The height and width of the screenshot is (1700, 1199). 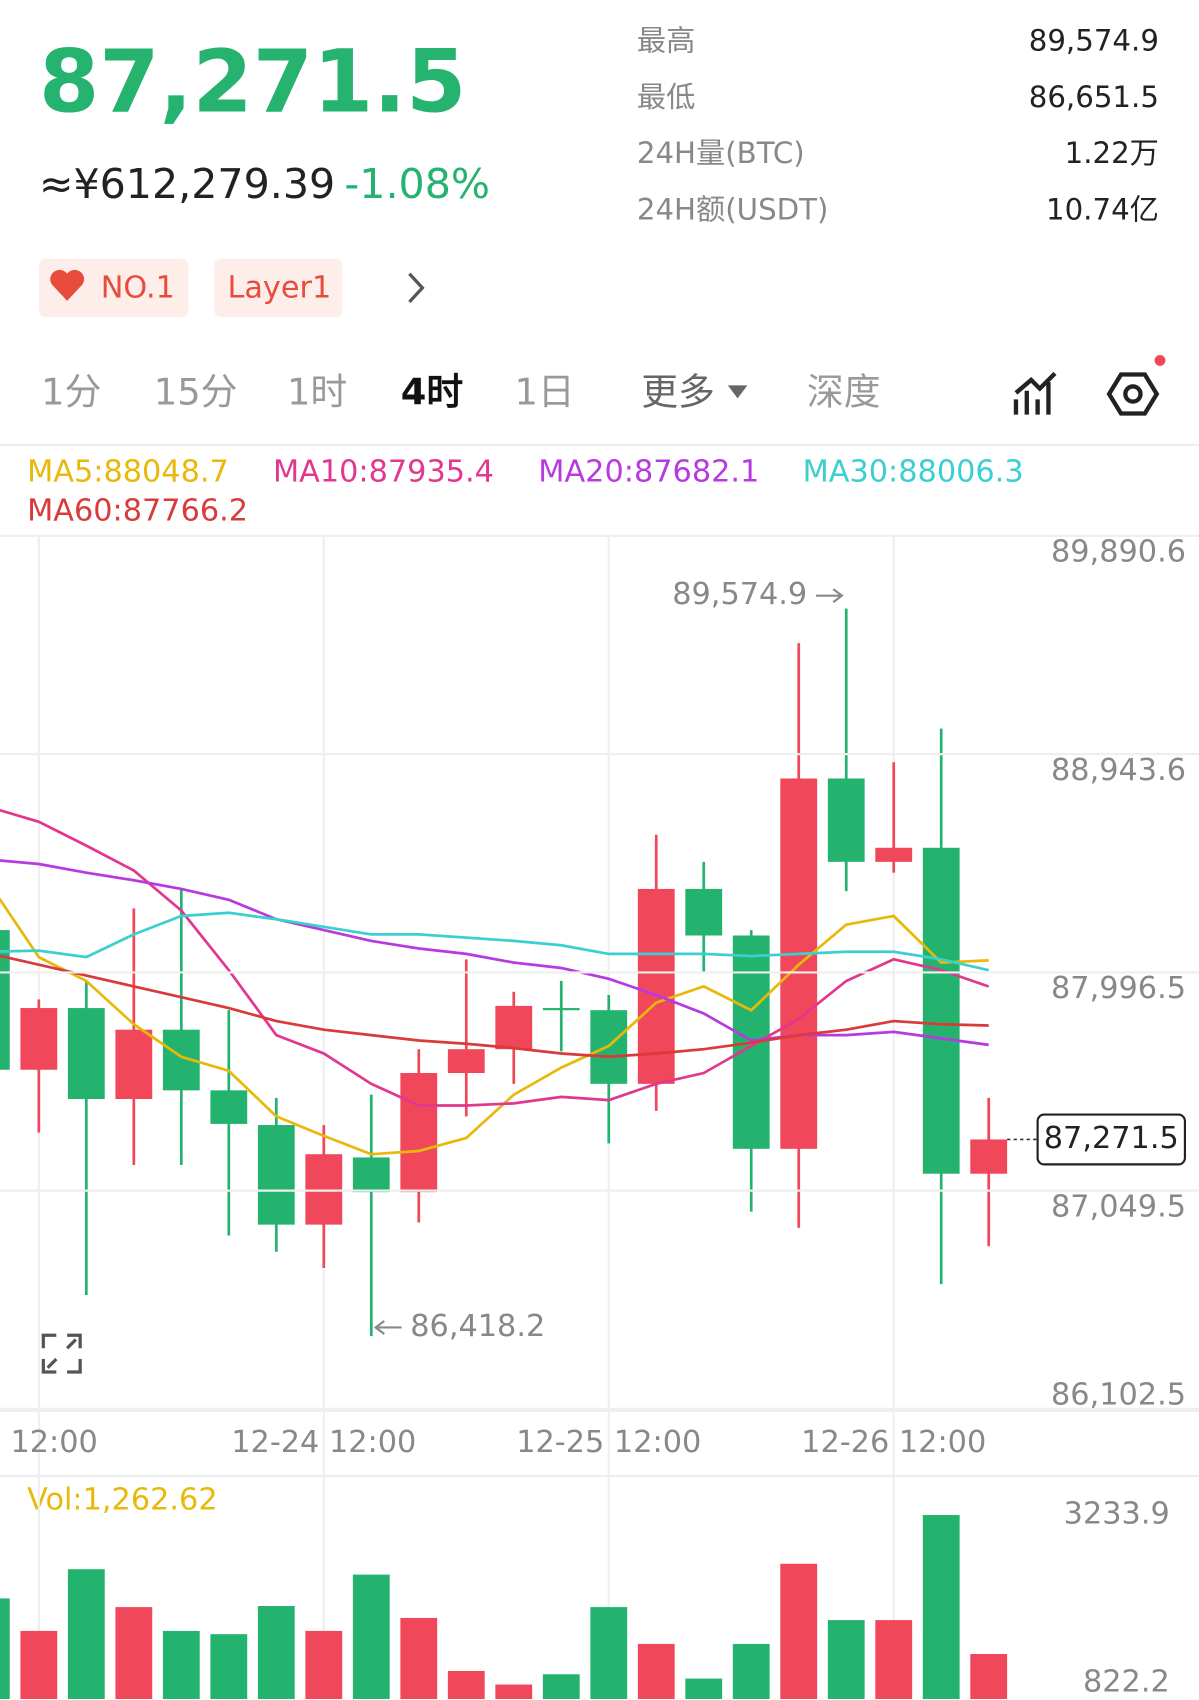 What do you see at coordinates (252, 82) in the screenshot?
I see `last-price: 87,271.5` at bounding box center [252, 82].